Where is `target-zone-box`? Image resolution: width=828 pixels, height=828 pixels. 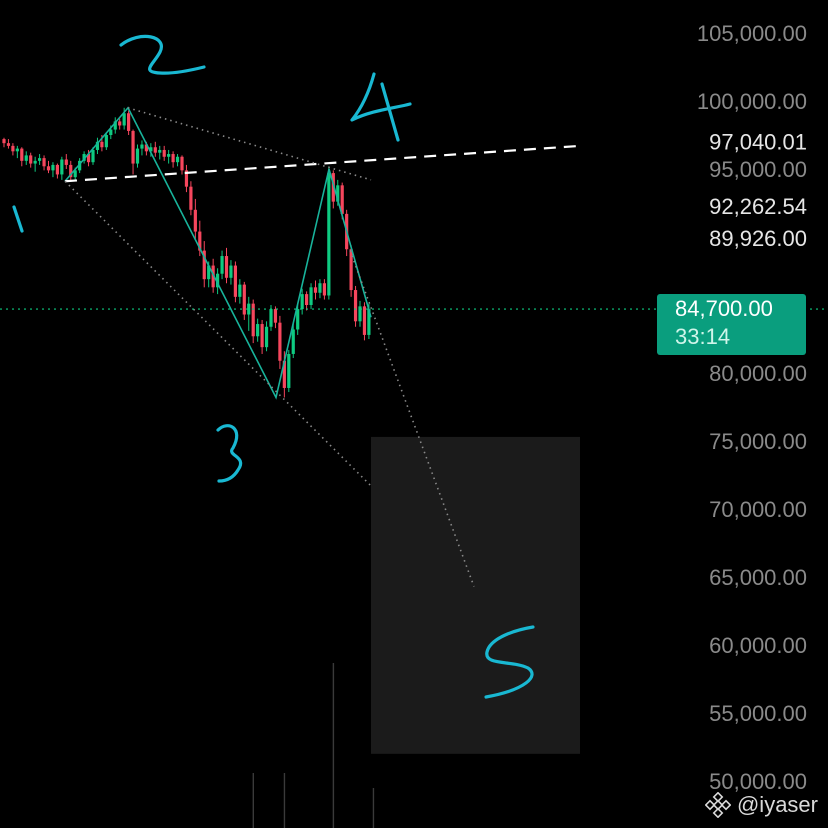
target-zone-box is located at coordinates (475, 595).